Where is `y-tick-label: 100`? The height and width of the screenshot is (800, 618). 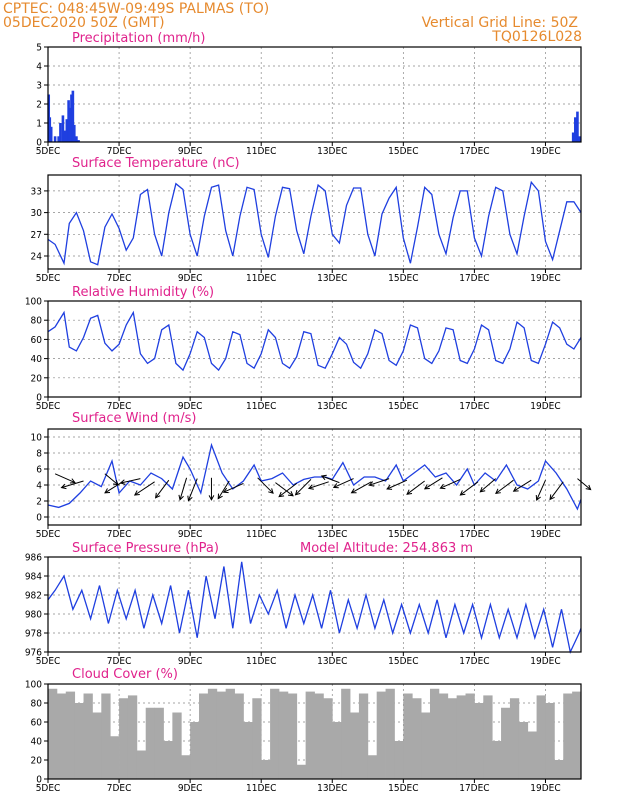
y-tick-label: 100 is located at coordinates (33, 302).